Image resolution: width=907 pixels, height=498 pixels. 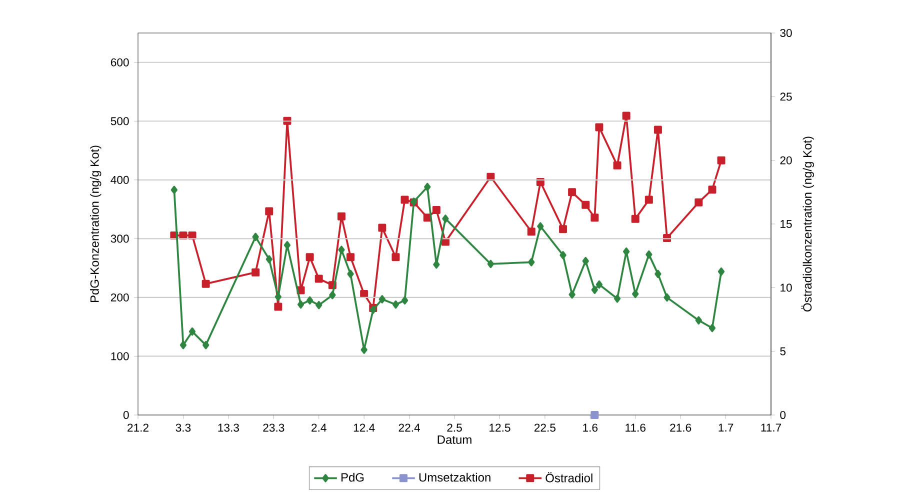 I want to click on x-tick-label: 21.6, so click(x=681, y=428).